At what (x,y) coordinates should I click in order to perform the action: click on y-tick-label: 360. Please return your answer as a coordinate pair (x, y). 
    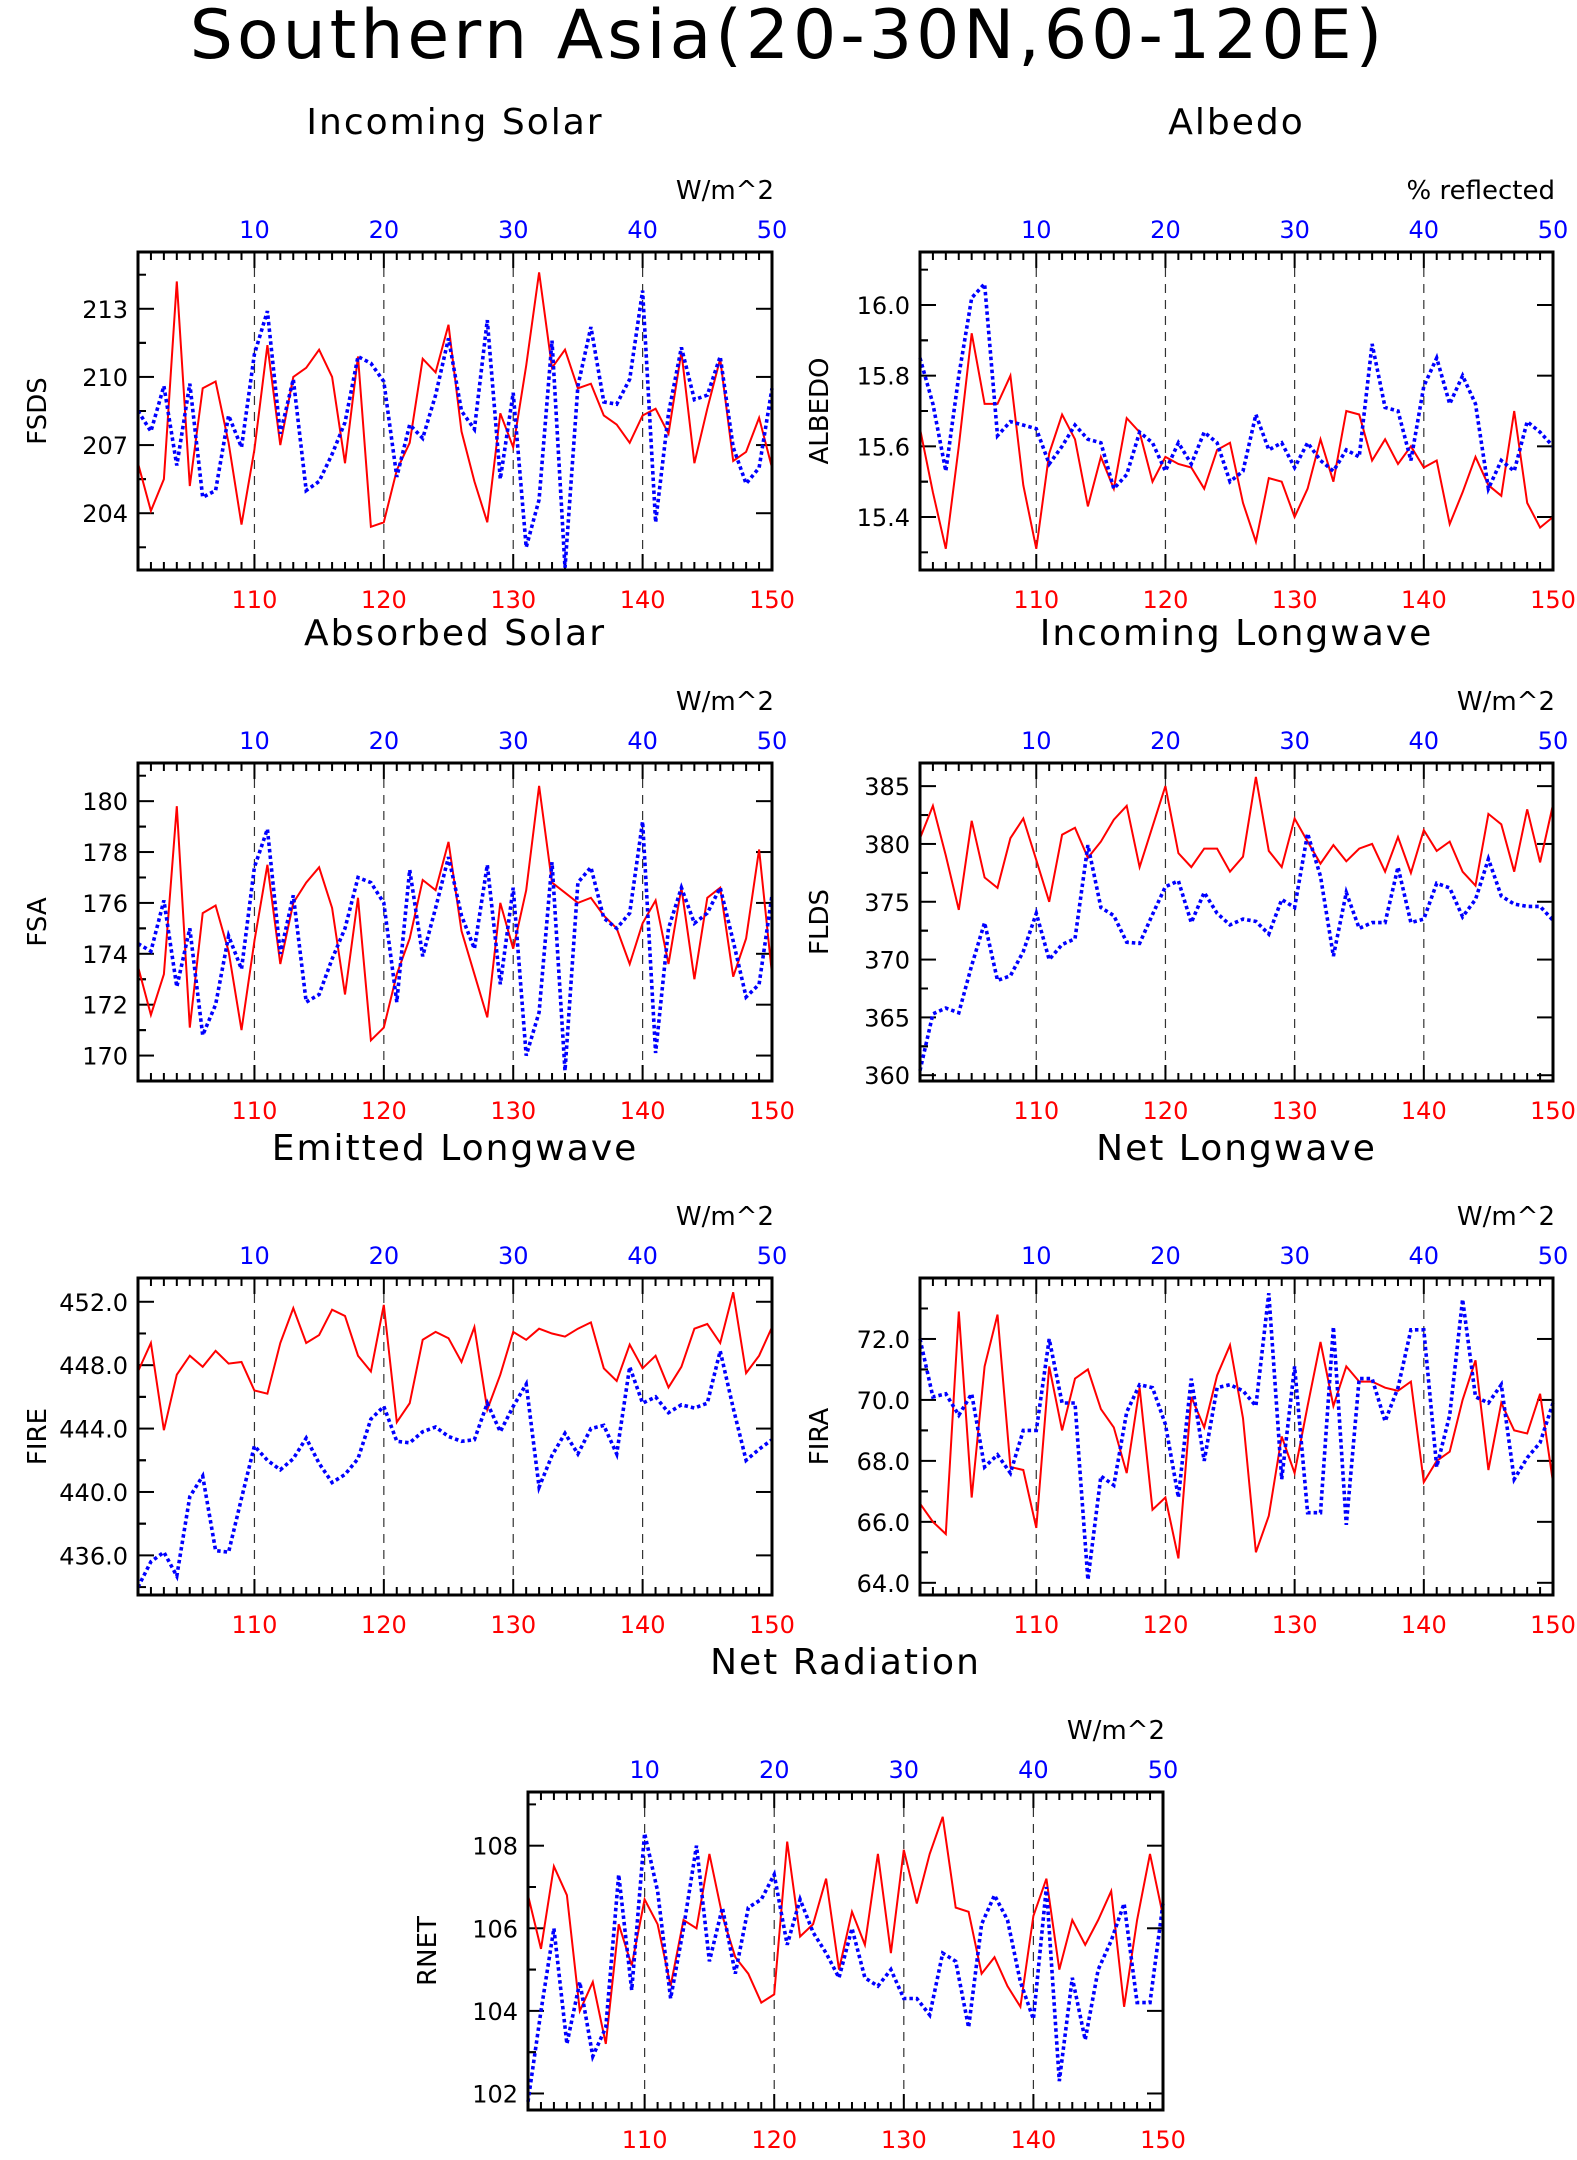
    Looking at the image, I should click on (887, 1076).